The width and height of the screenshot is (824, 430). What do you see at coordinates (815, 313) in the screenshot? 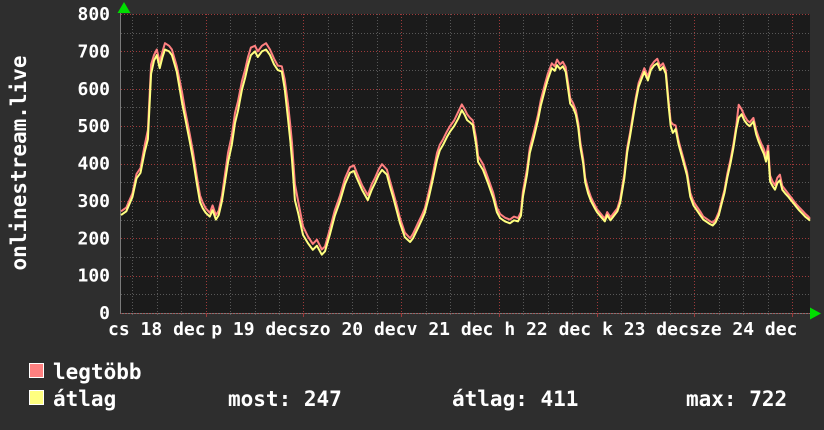
I see `x-axis-arrow-icon` at bounding box center [815, 313].